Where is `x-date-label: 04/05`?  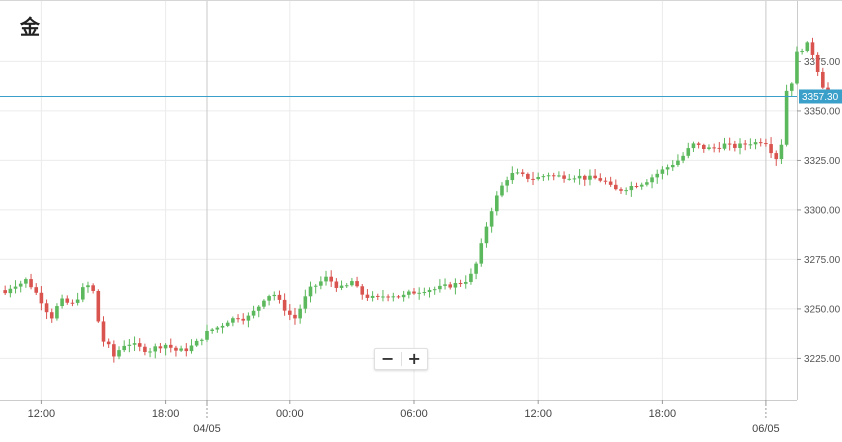 x-date-label: 04/05 is located at coordinates (207, 429).